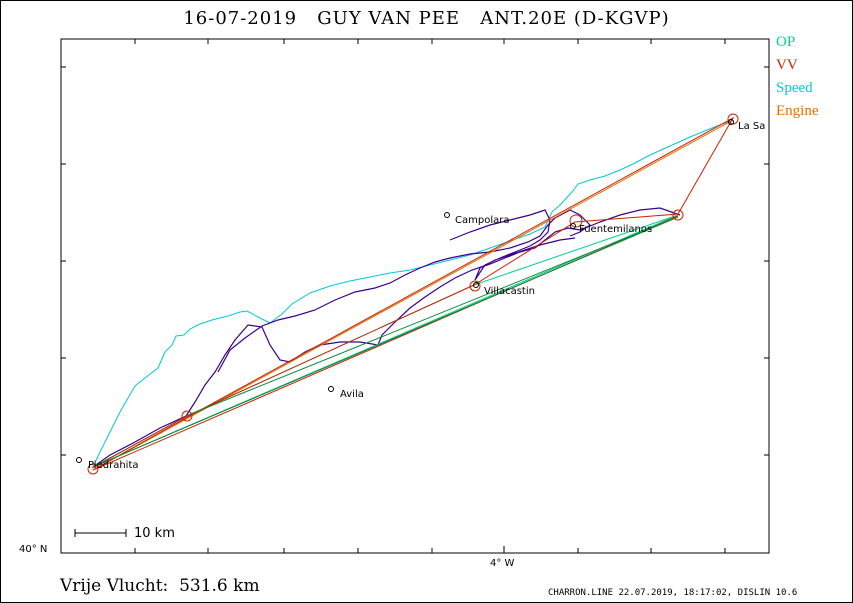  I want to click on place-marker-avila, so click(331, 389).